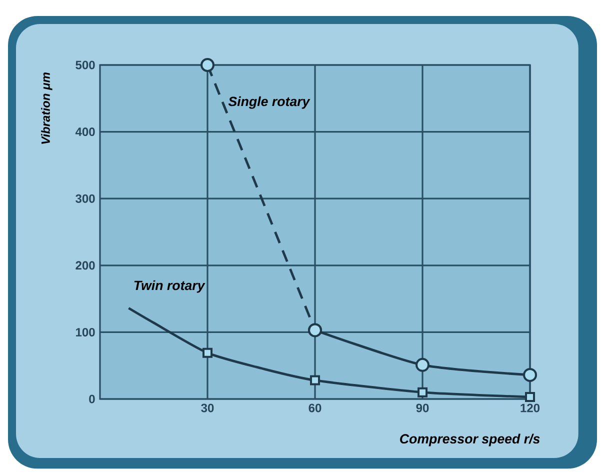 The height and width of the screenshot is (474, 605). What do you see at coordinates (85, 132) in the screenshot?
I see `y-tick-label: 400` at bounding box center [85, 132].